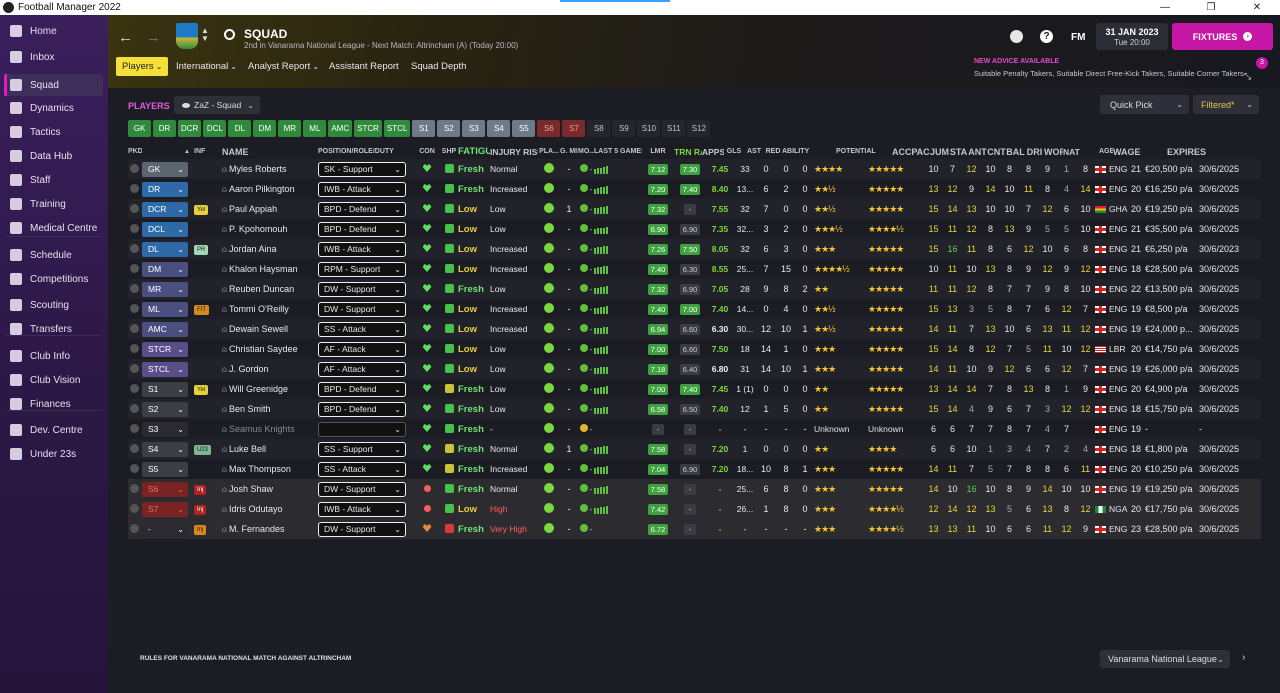  What do you see at coordinates (474, 128) in the screenshot?
I see `position-filter-s3: S3` at bounding box center [474, 128].